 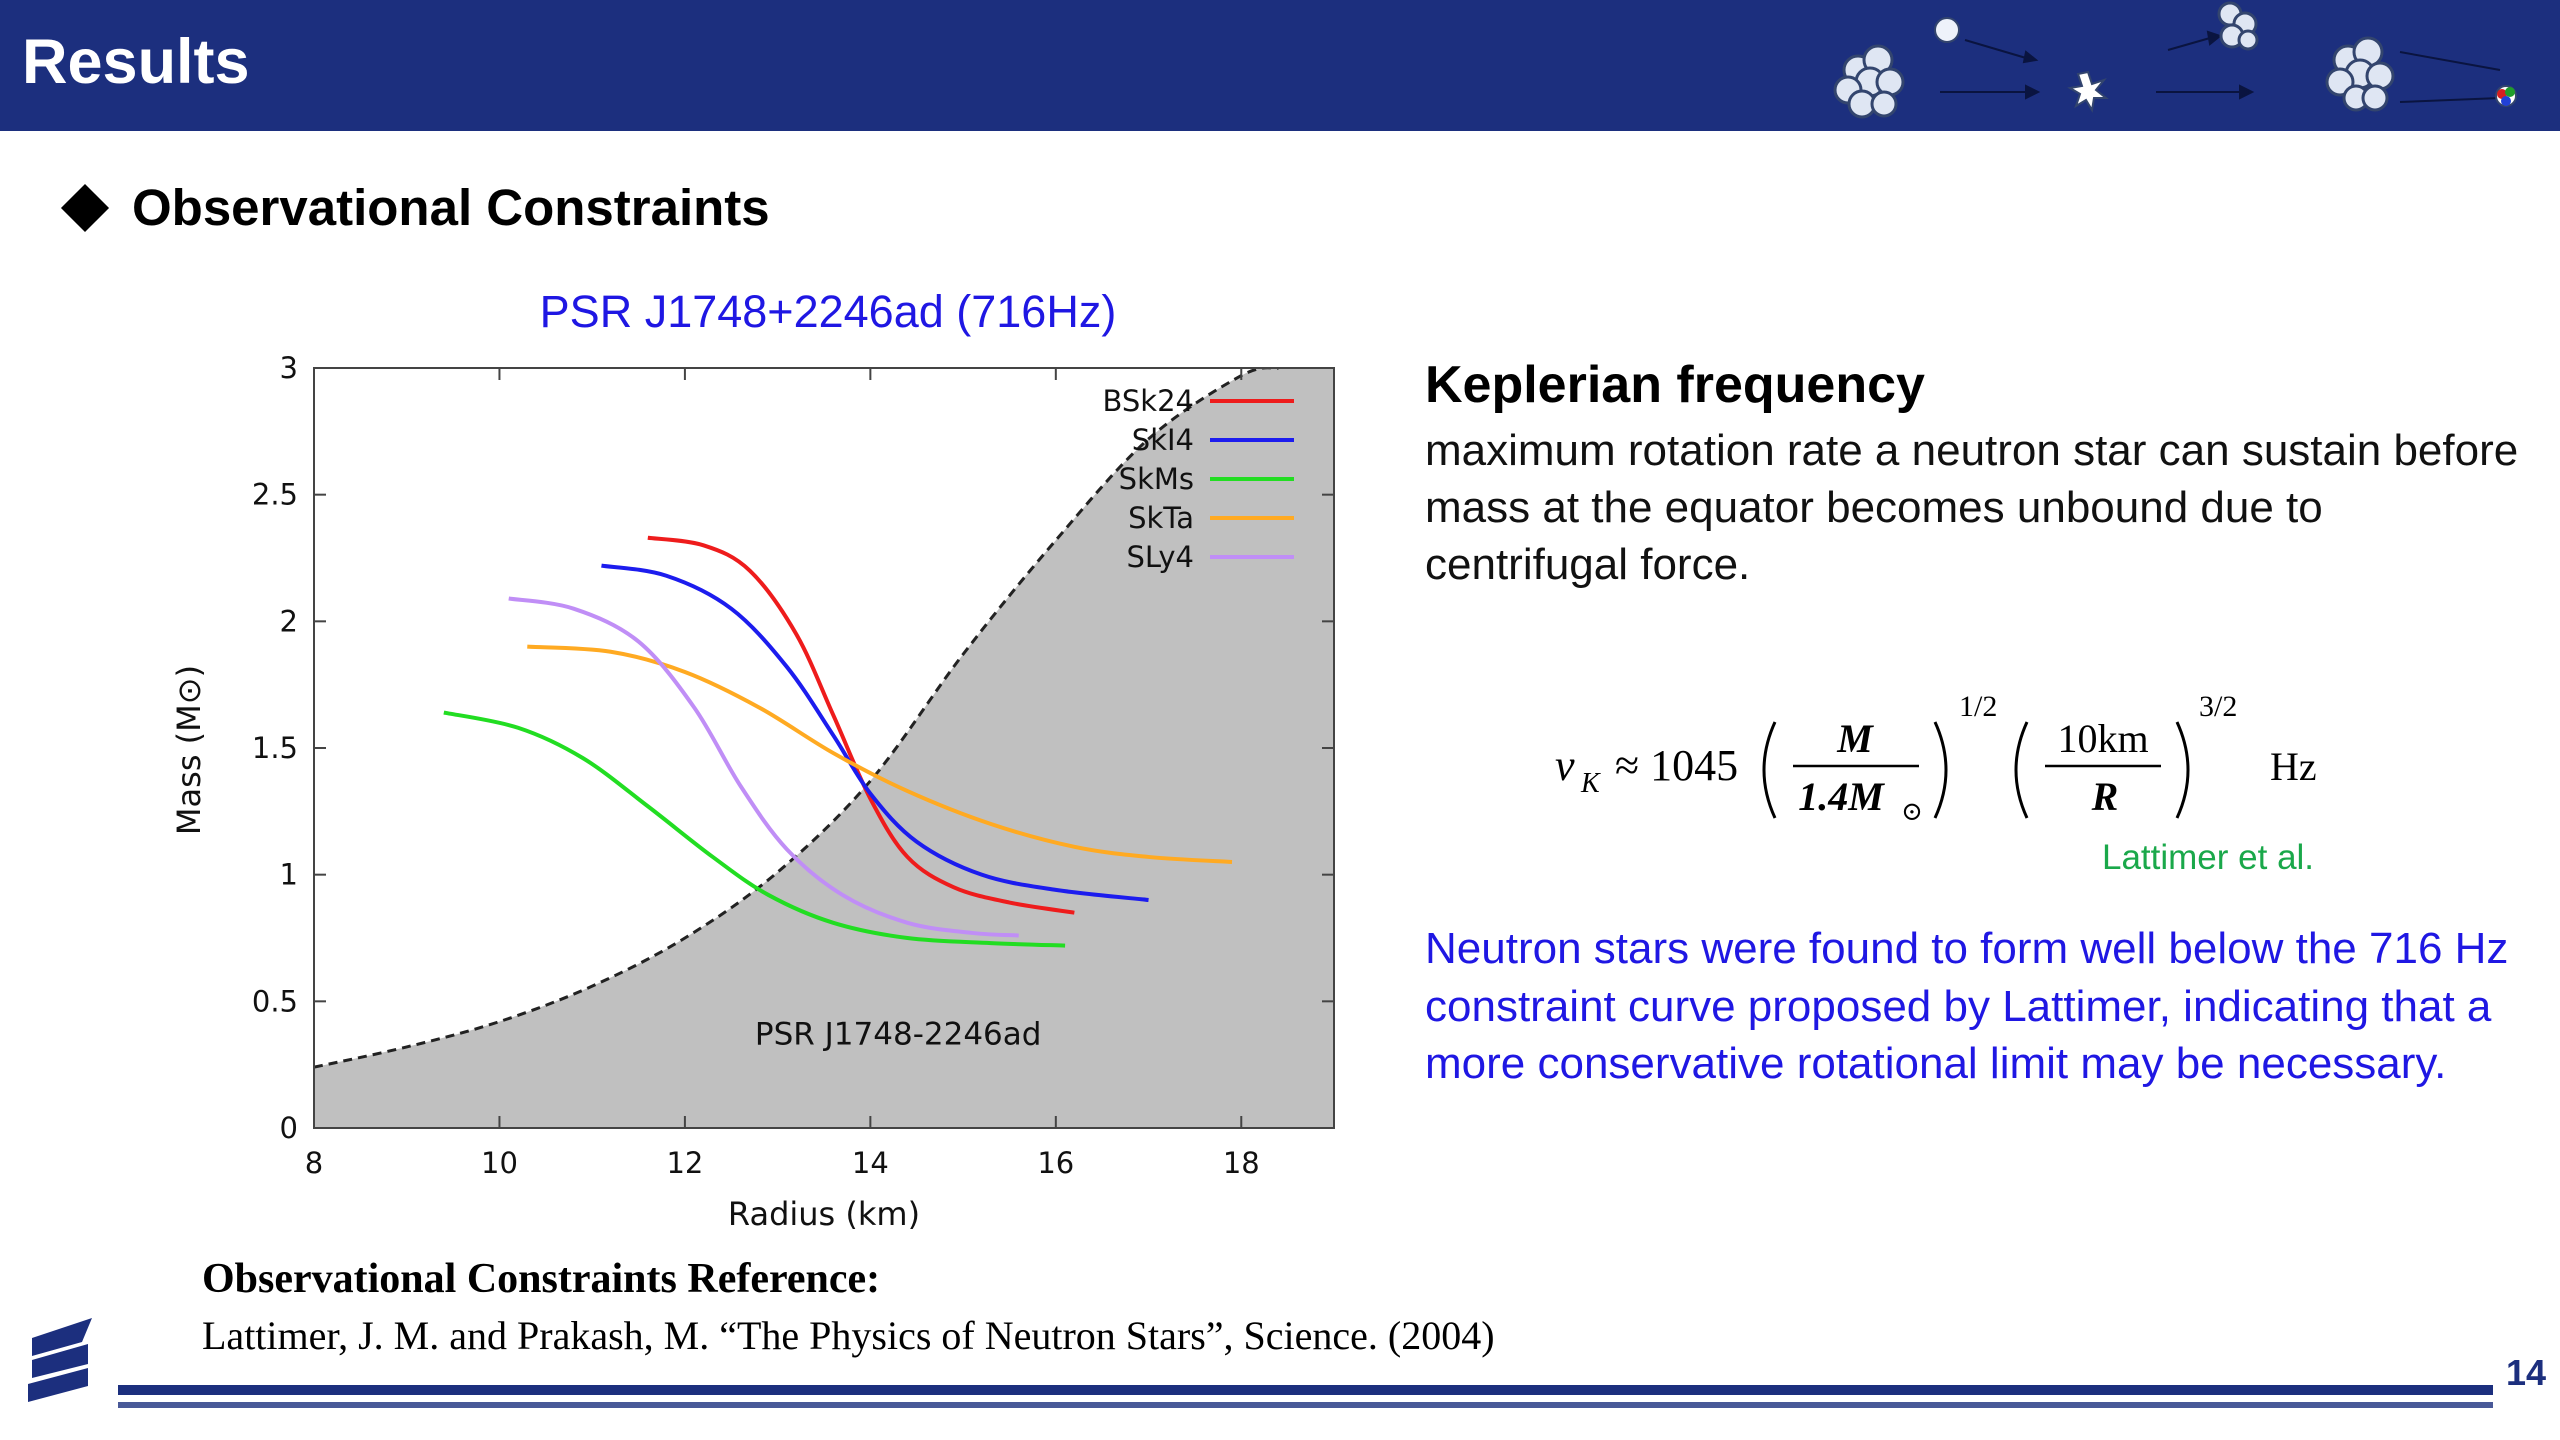 What do you see at coordinates (136, 62) in the screenshot?
I see `slide-title: Results` at bounding box center [136, 62].